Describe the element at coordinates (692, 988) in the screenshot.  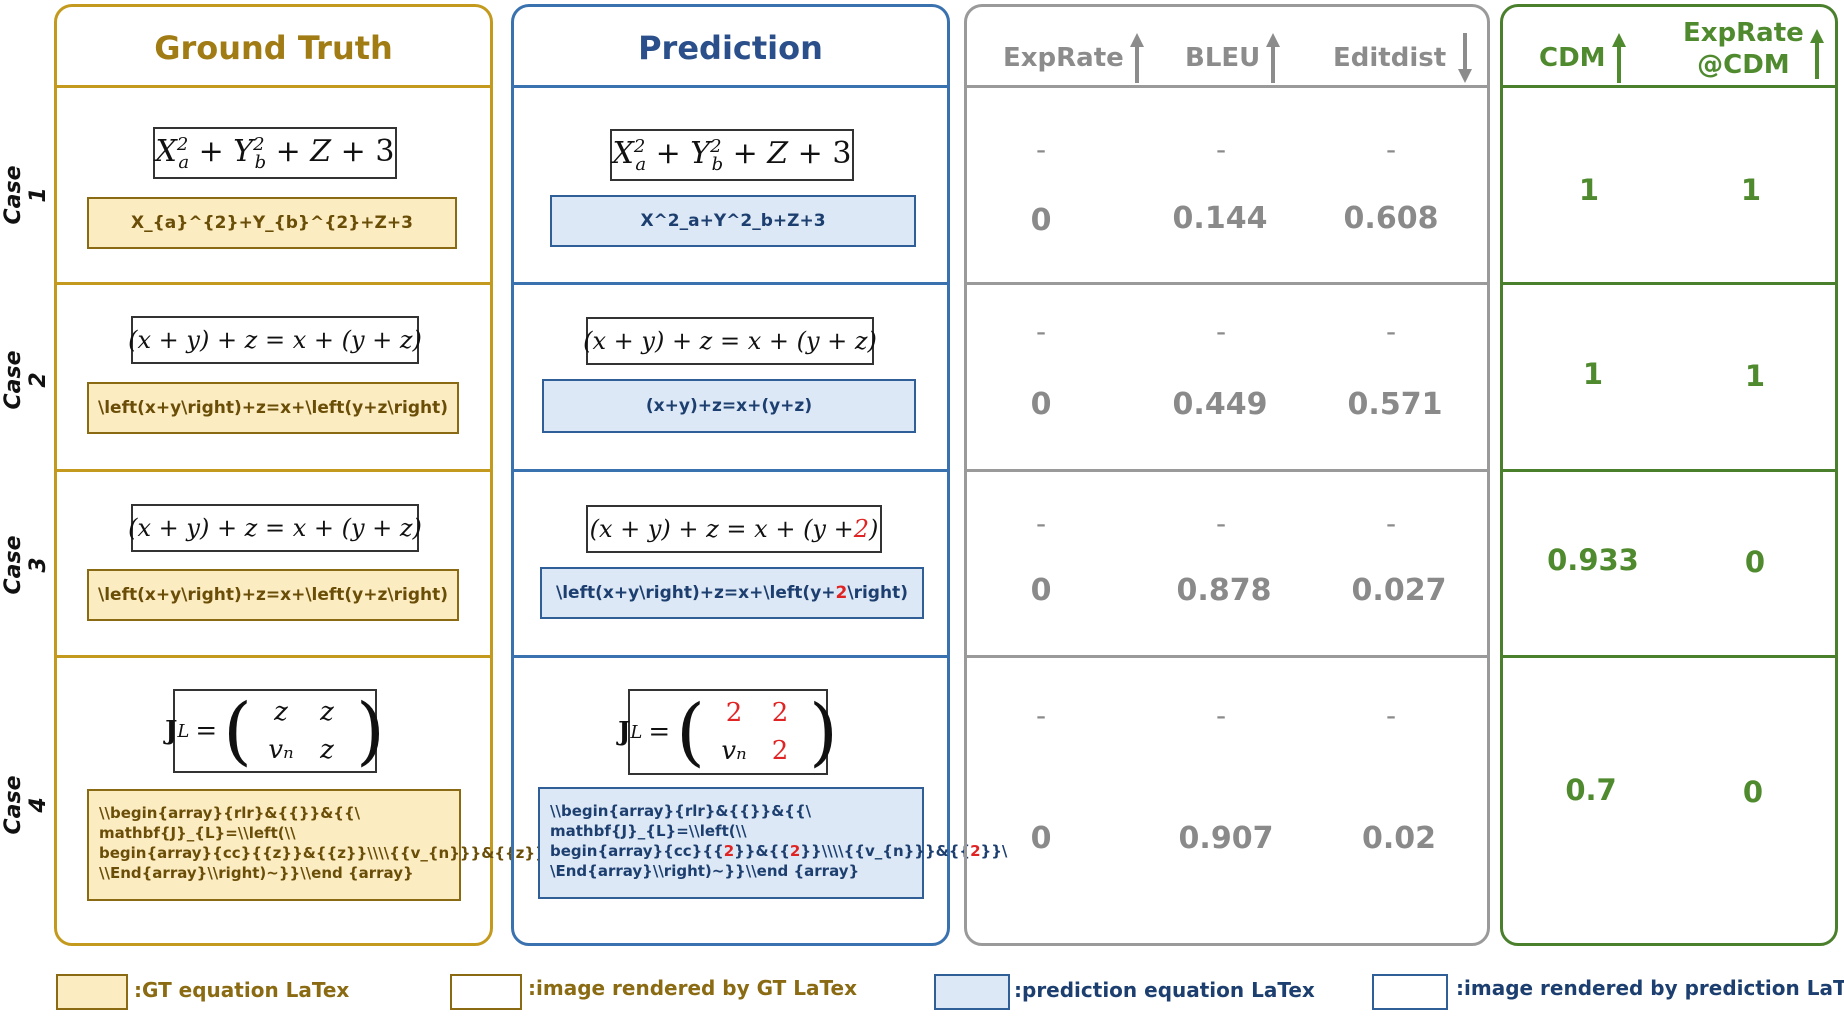
I see `legend-gt-image-label: :image rendered by GT LaTex` at that location.